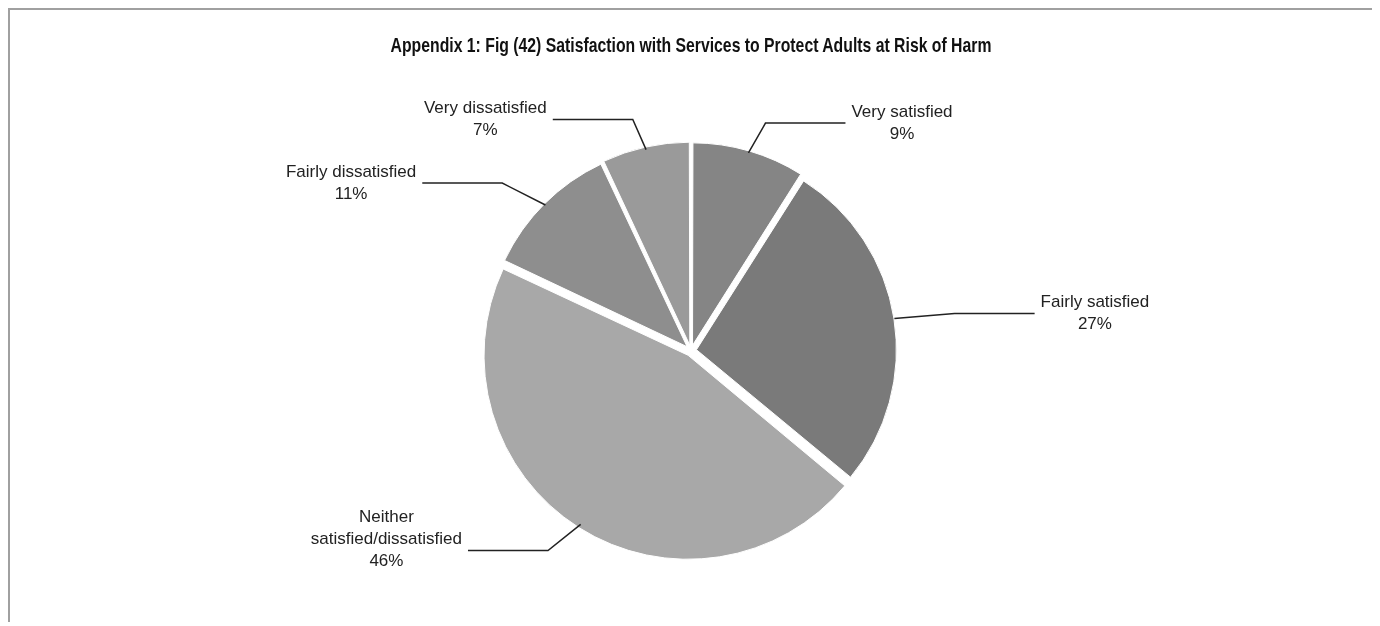 The width and height of the screenshot is (1380, 626). I want to click on data-label: 27%, so click(1094, 324).